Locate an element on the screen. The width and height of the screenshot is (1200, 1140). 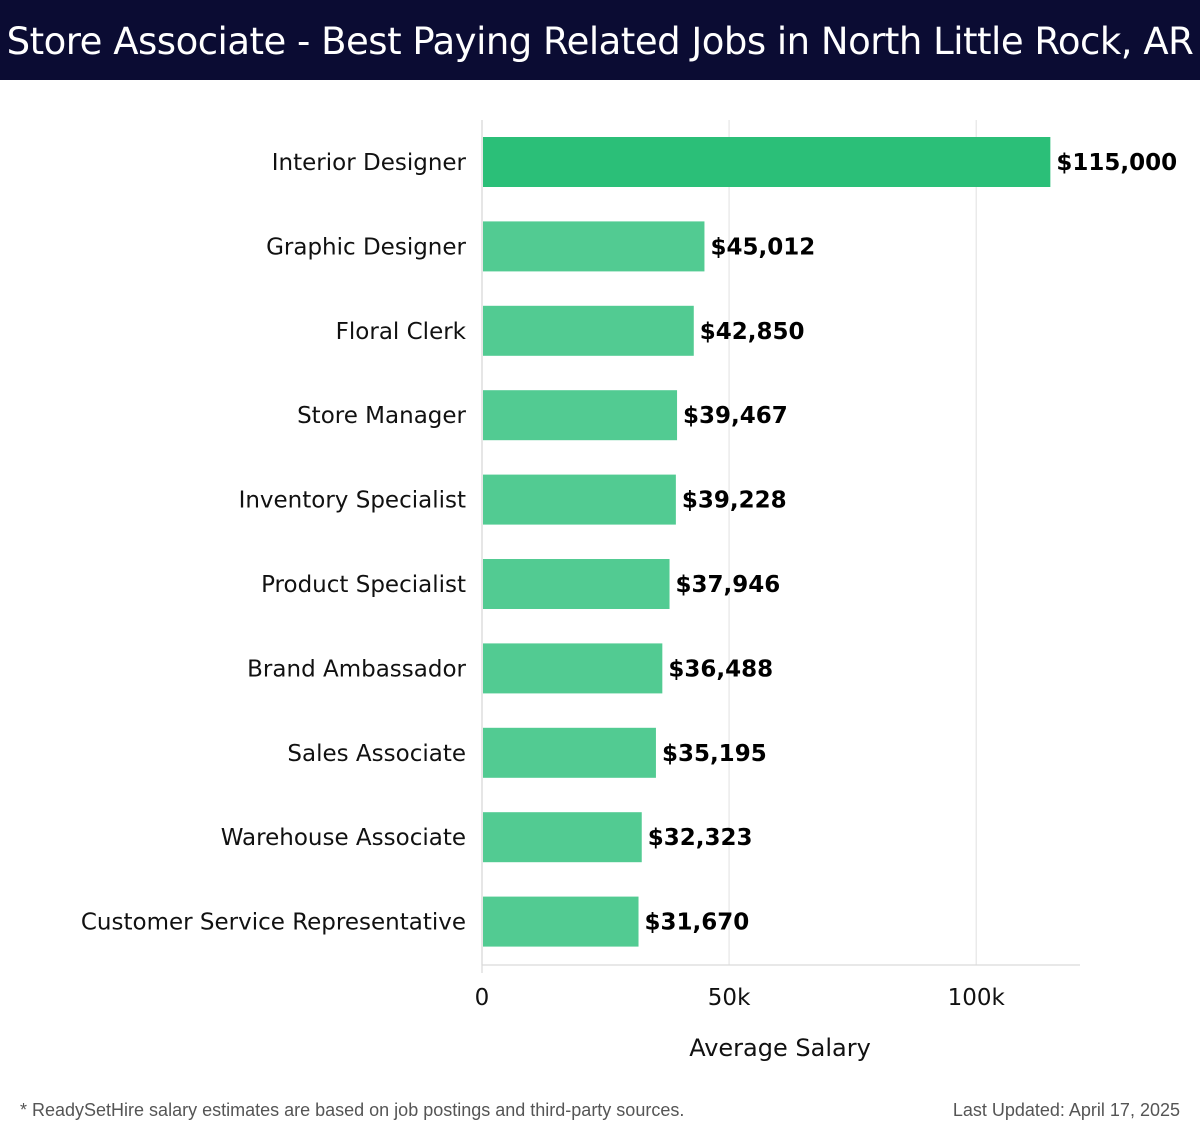
value-label: $31,670 is located at coordinates (697, 923).